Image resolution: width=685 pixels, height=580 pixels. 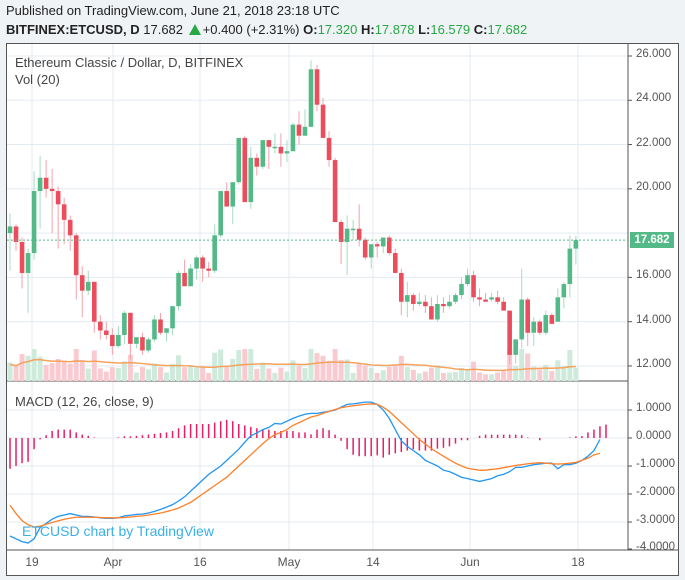 I want to click on time-axis-tick: 16, so click(x=200, y=562).